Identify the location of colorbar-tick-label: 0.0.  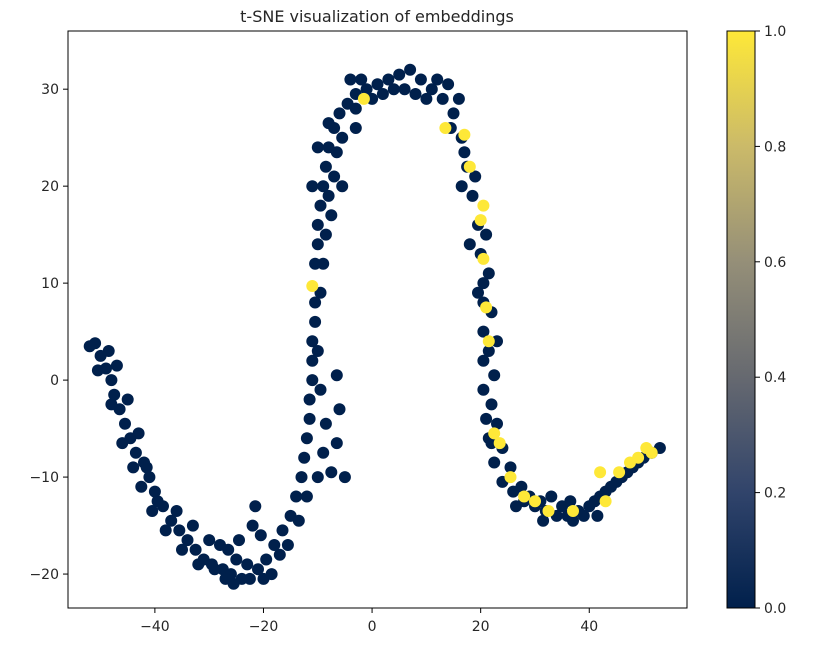
(775, 609).